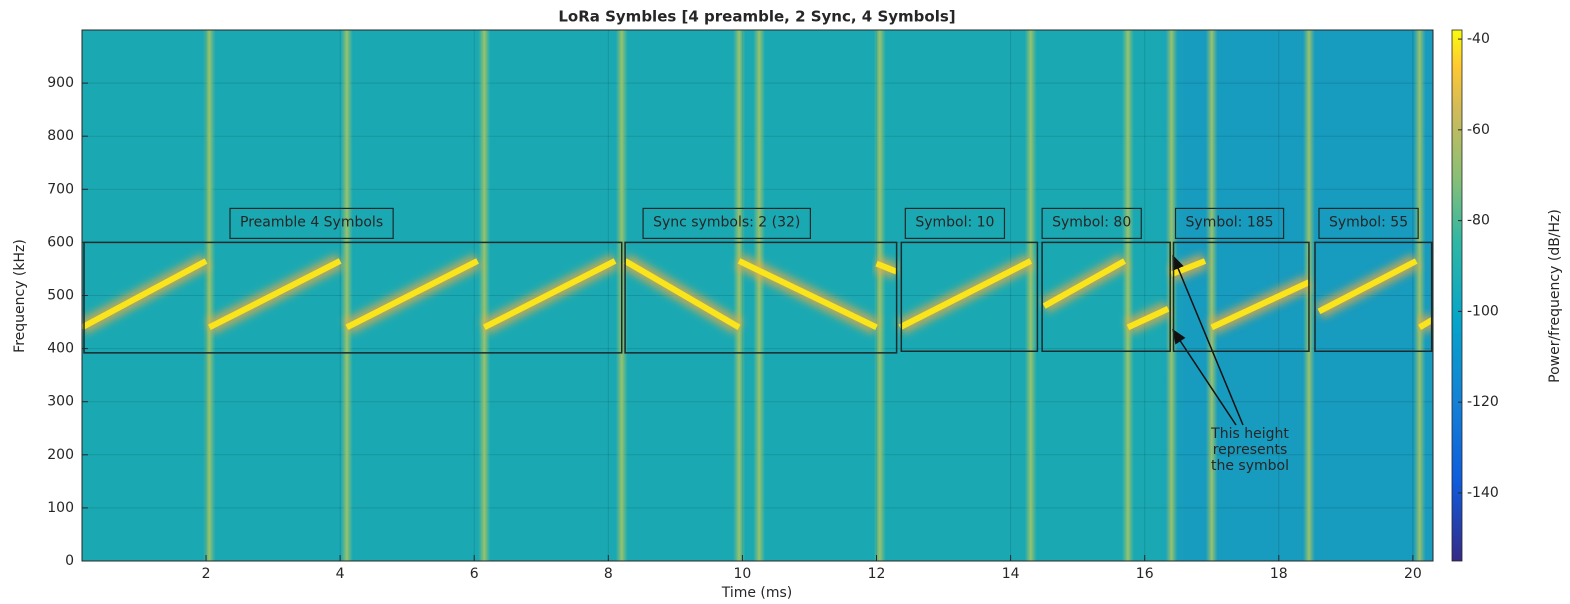  What do you see at coordinates (757, 593) in the screenshot?
I see `x-axis-label: Time (ms)` at bounding box center [757, 593].